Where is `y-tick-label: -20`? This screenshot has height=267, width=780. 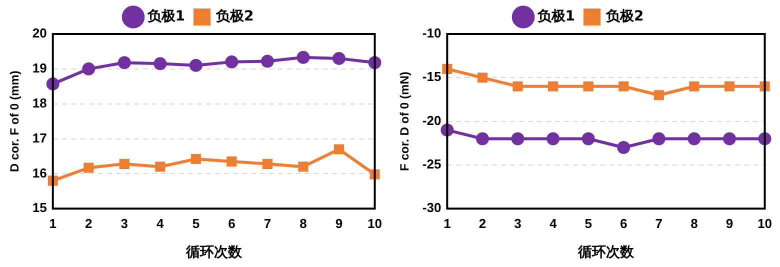 y-tick-label: -20 is located at coordinates (432, 120).